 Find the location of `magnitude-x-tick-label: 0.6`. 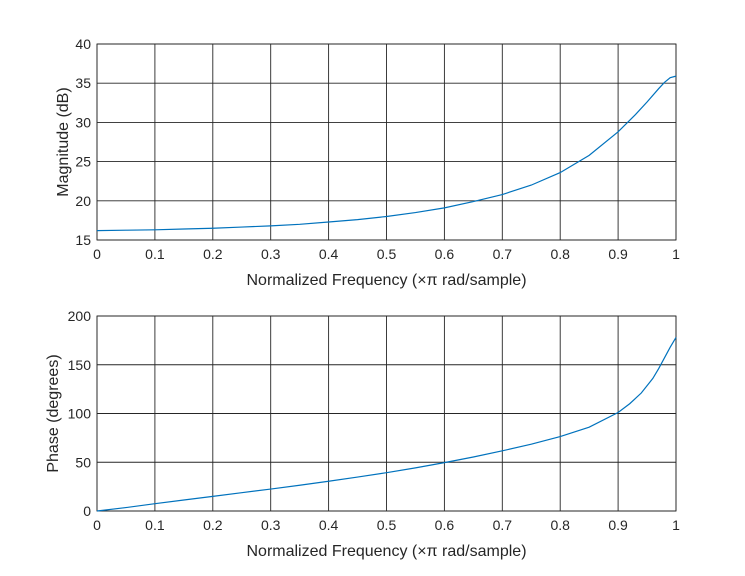

magnitude-x-tick-label: 0.6 is located at coordinates (445, 254).